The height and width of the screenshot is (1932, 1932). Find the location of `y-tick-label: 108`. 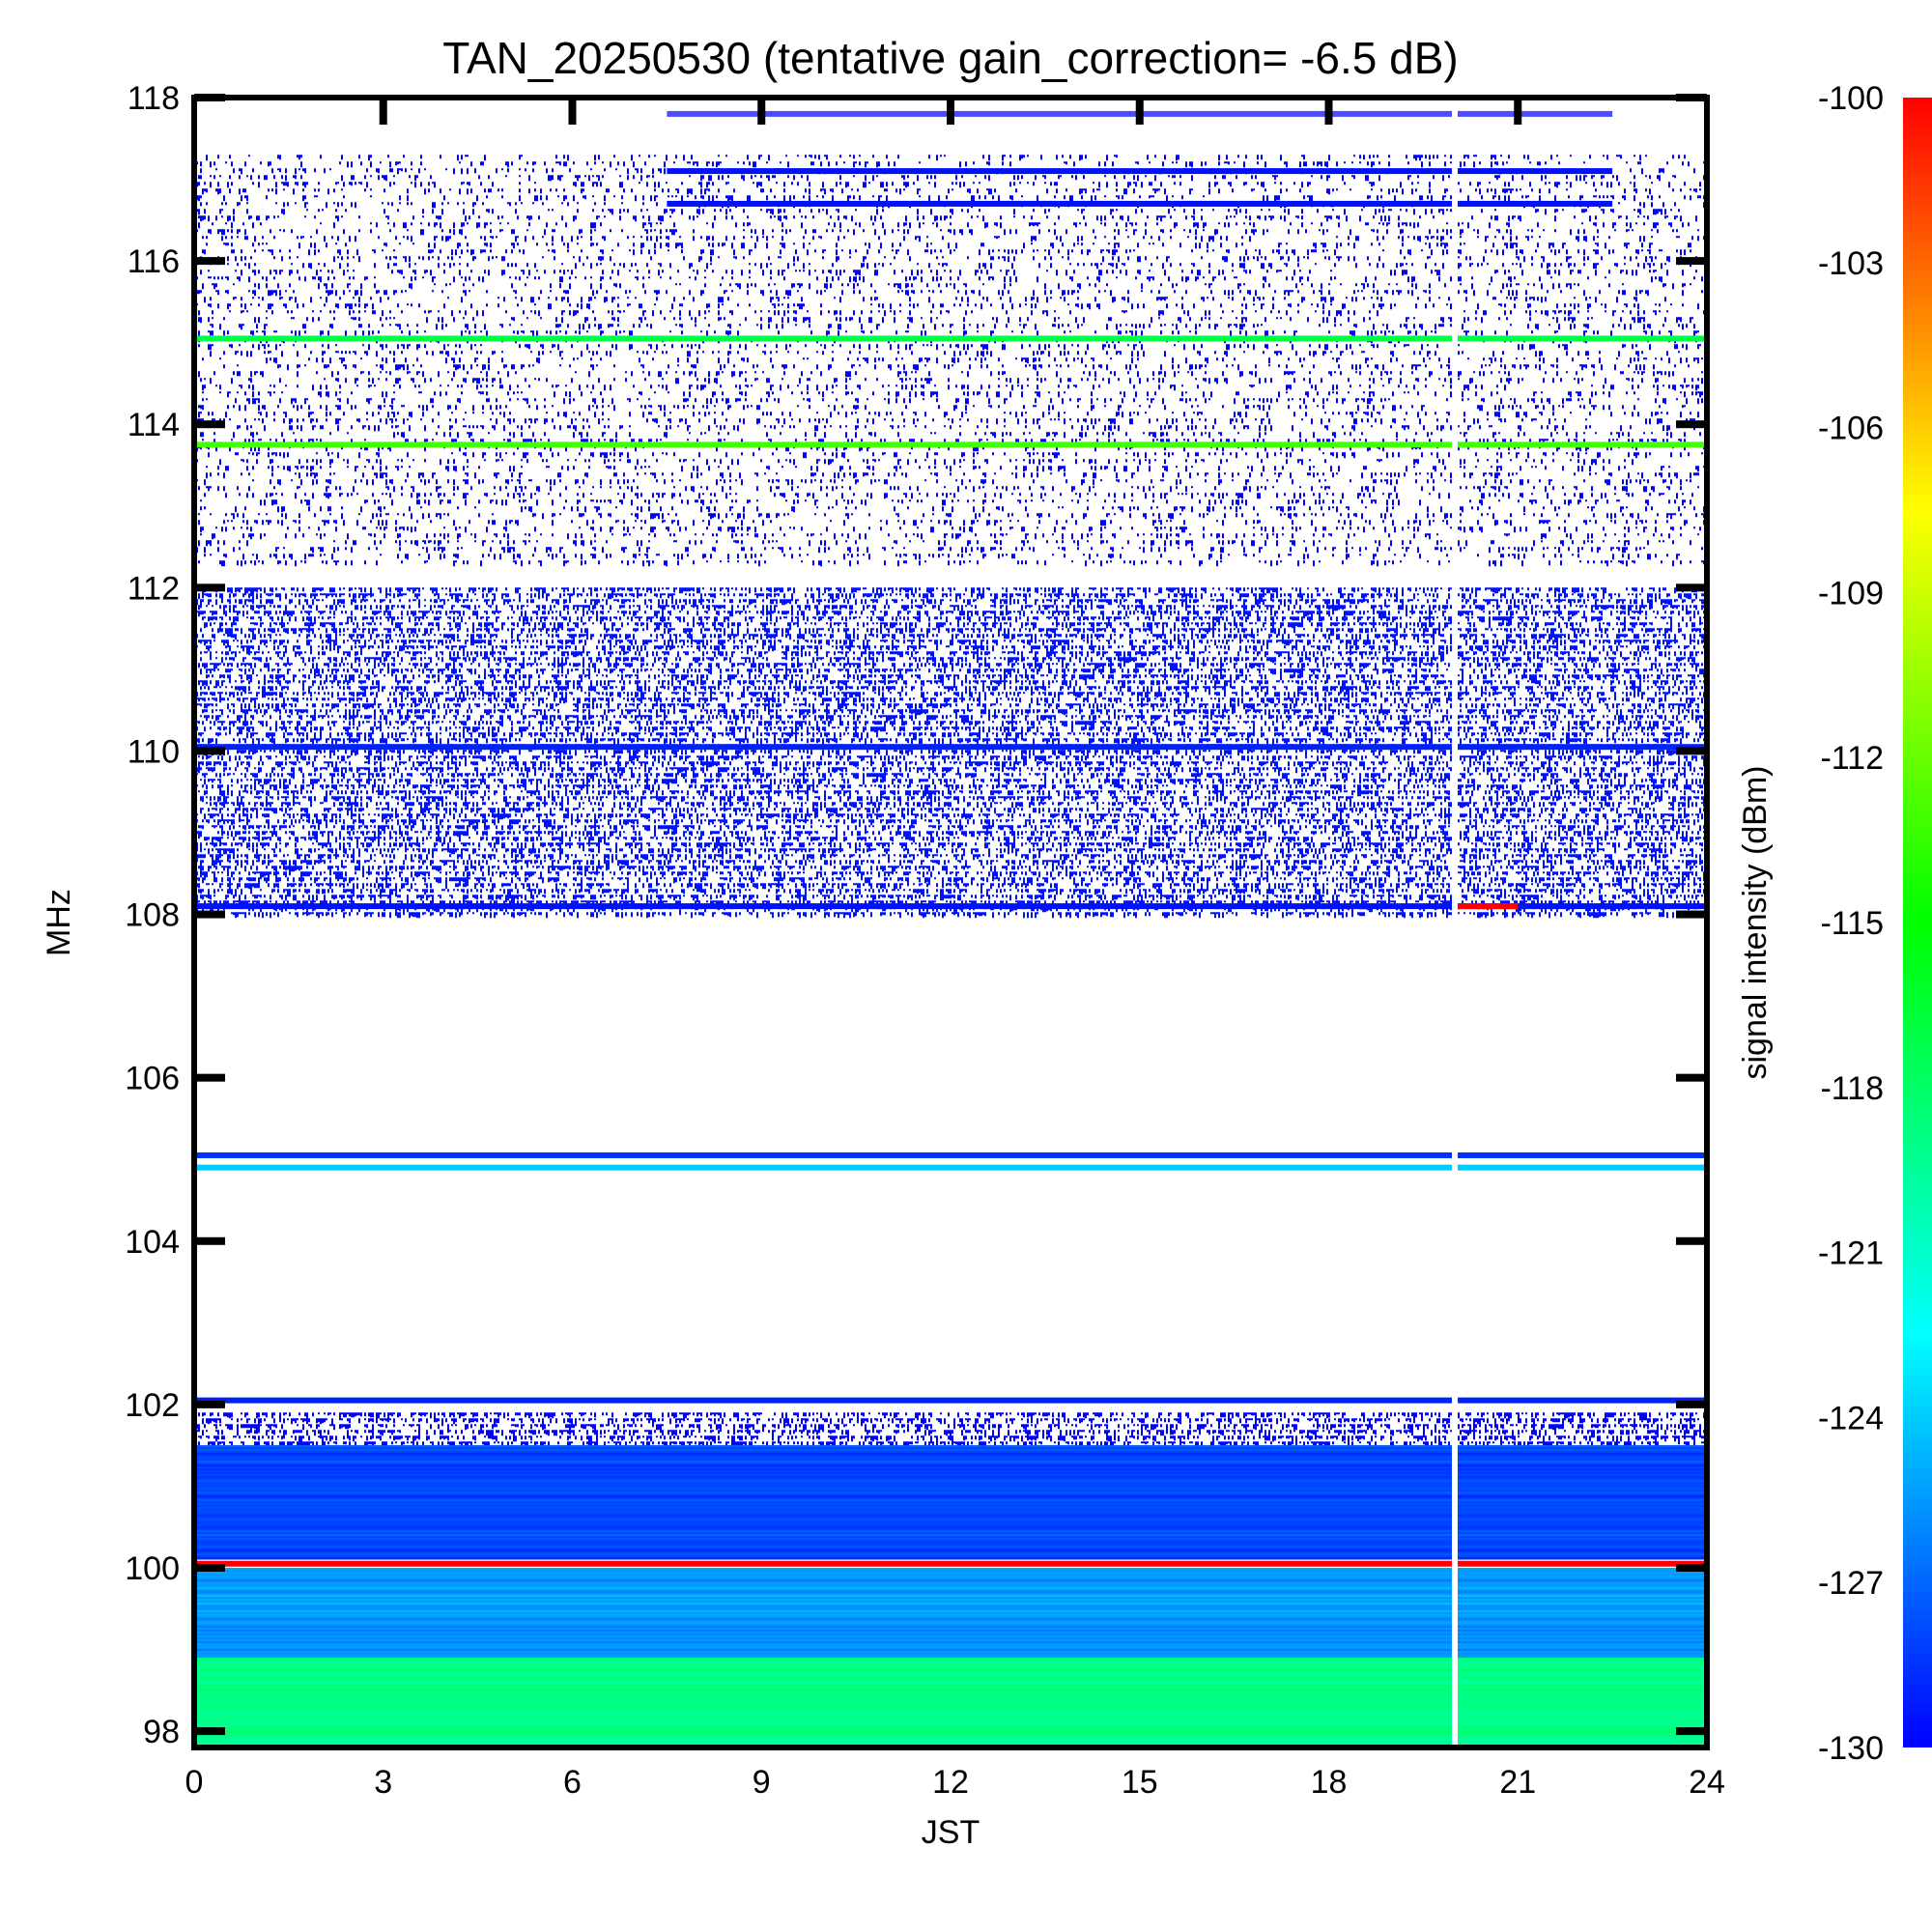

y-tick-label: 108 is located at coordinates (152, 915).